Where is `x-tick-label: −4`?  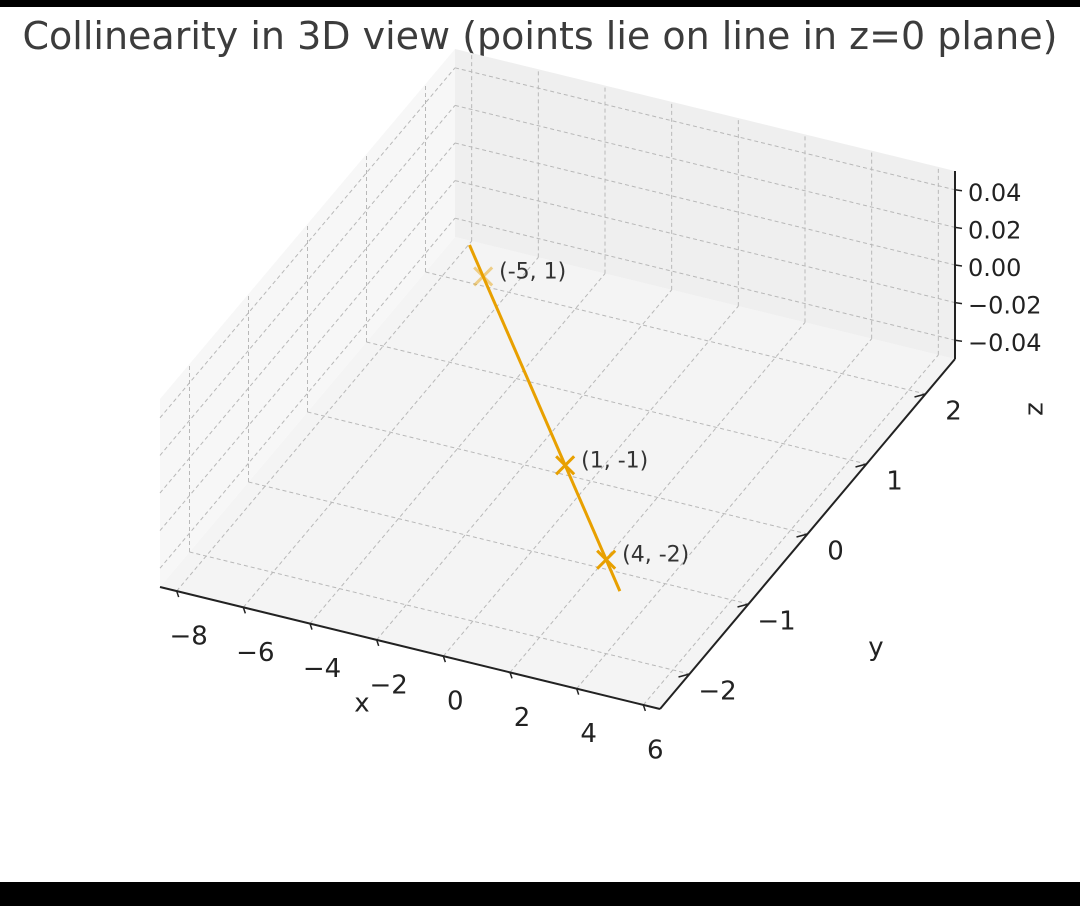 x-tick-label: −4 is located at coordinates (322, 669).